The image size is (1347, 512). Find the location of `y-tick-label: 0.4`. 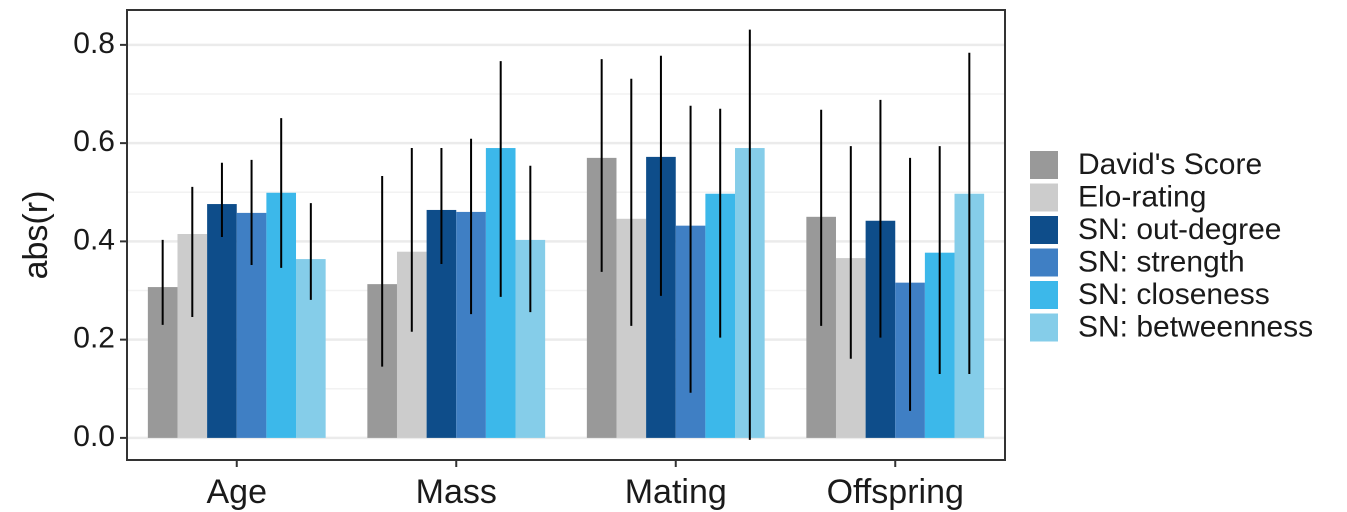

y-tick-label: 0.4 is located at coordinates (94, 239).